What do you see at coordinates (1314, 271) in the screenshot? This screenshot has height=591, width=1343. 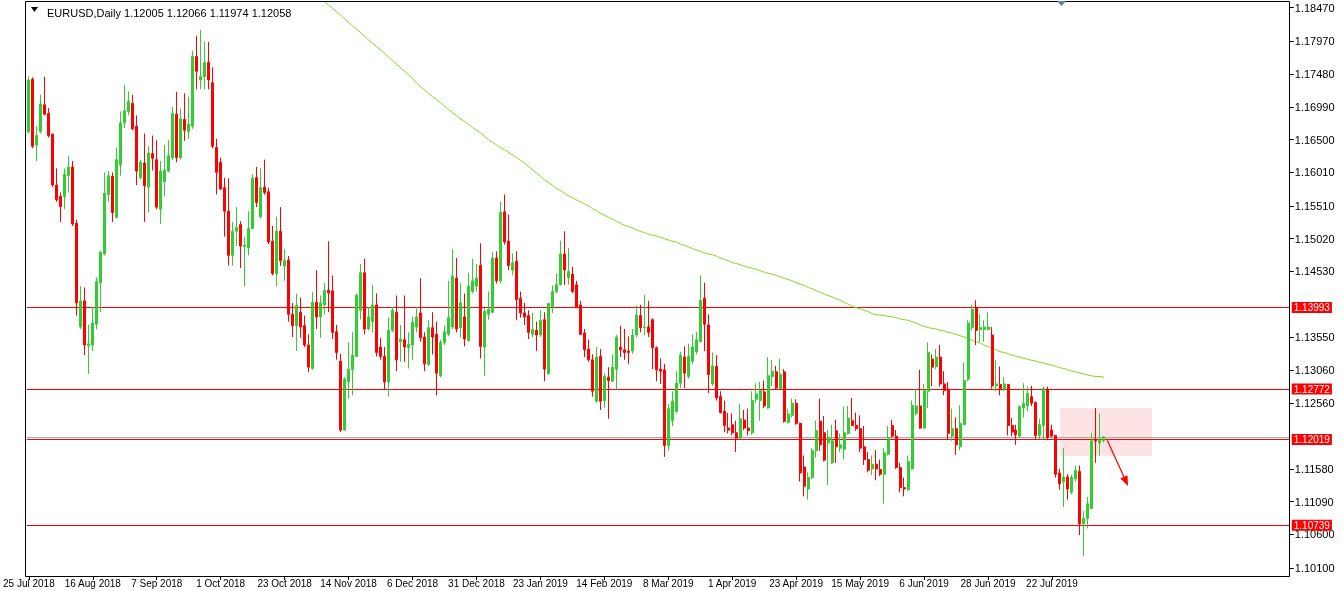 I see `y-tick-label: 1.14530` at bounding box center [1314, 271].